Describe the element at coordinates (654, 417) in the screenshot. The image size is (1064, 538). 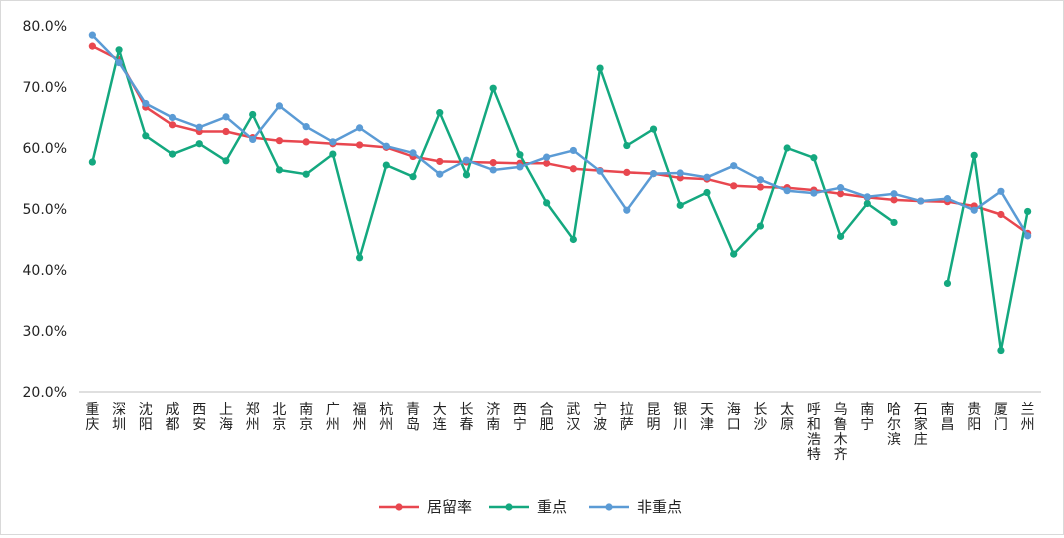
I see `x-tick-label: 昆明` at that location.